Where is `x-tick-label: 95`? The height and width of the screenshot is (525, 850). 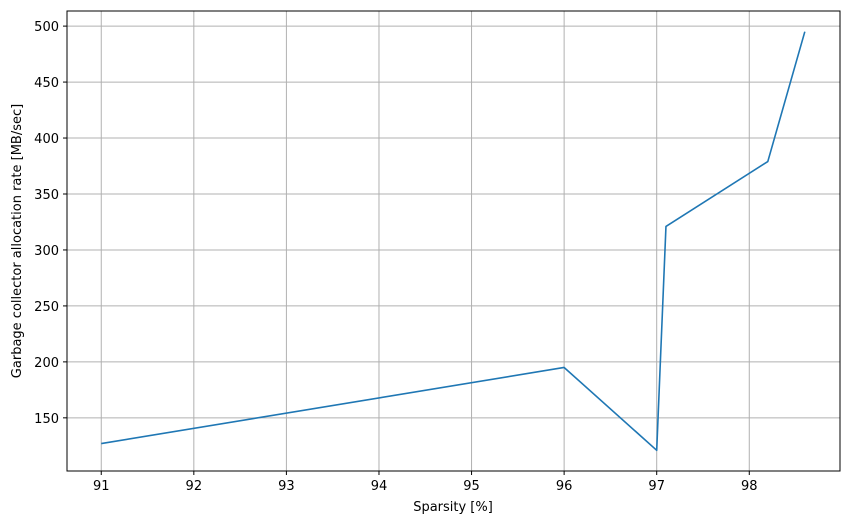
x-tick-label: 95 is located at coordinates (471, 486).